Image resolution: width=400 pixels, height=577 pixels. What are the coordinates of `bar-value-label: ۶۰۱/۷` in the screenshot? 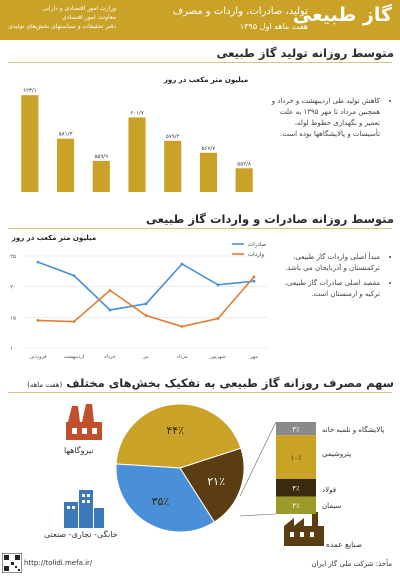 It's located at (137, 113).